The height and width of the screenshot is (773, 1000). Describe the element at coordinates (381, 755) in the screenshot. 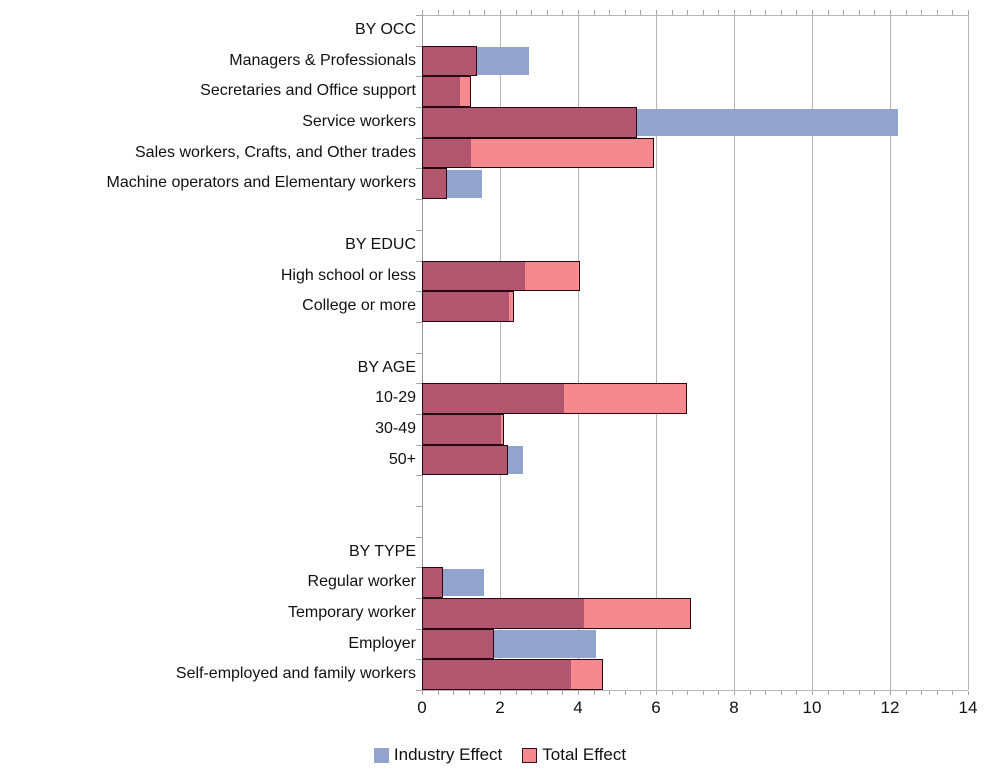

I see `legend-swatch-industry-effect-icon` at that location.